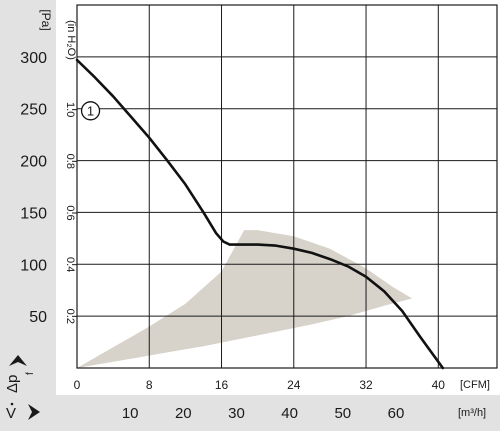  I want to click on curve-marker-circle, so click(90, 111).